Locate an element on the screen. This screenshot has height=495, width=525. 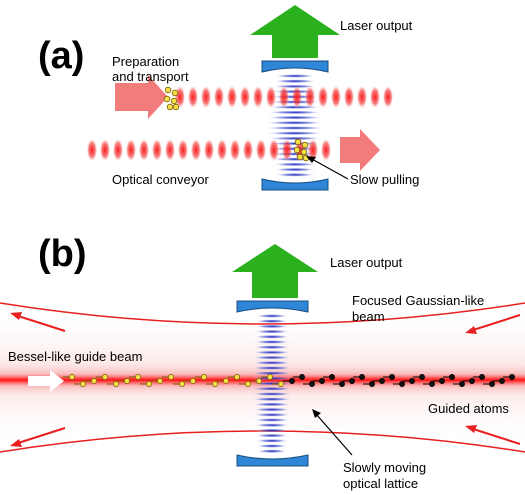
preparation-label-line2: and transport is located at coordinates (150, 76).